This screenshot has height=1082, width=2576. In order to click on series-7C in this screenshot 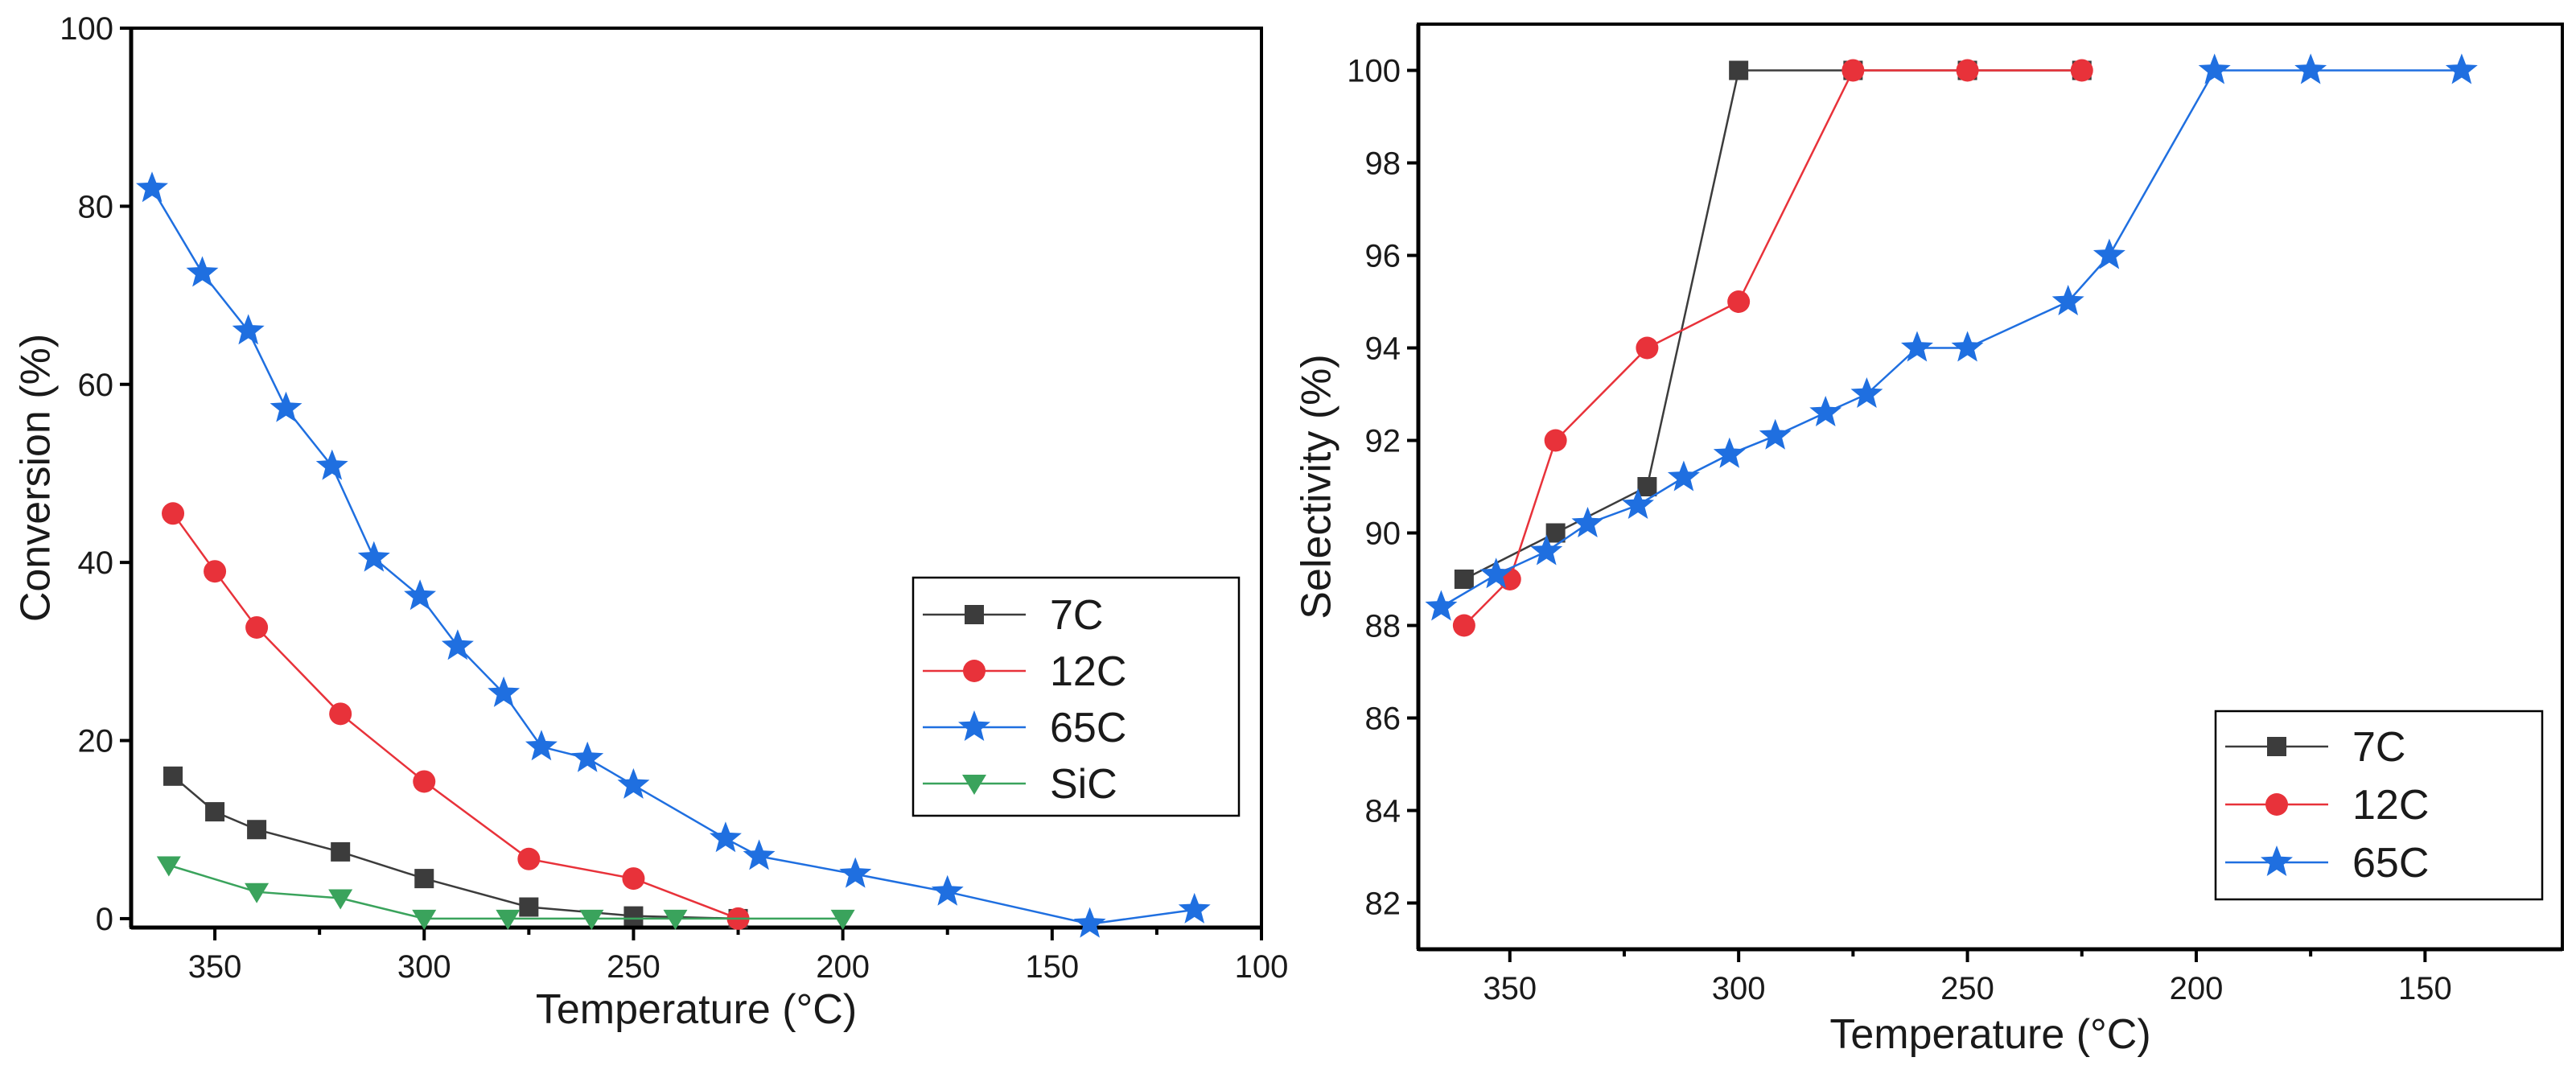, I will do `click(1773, 324)`.